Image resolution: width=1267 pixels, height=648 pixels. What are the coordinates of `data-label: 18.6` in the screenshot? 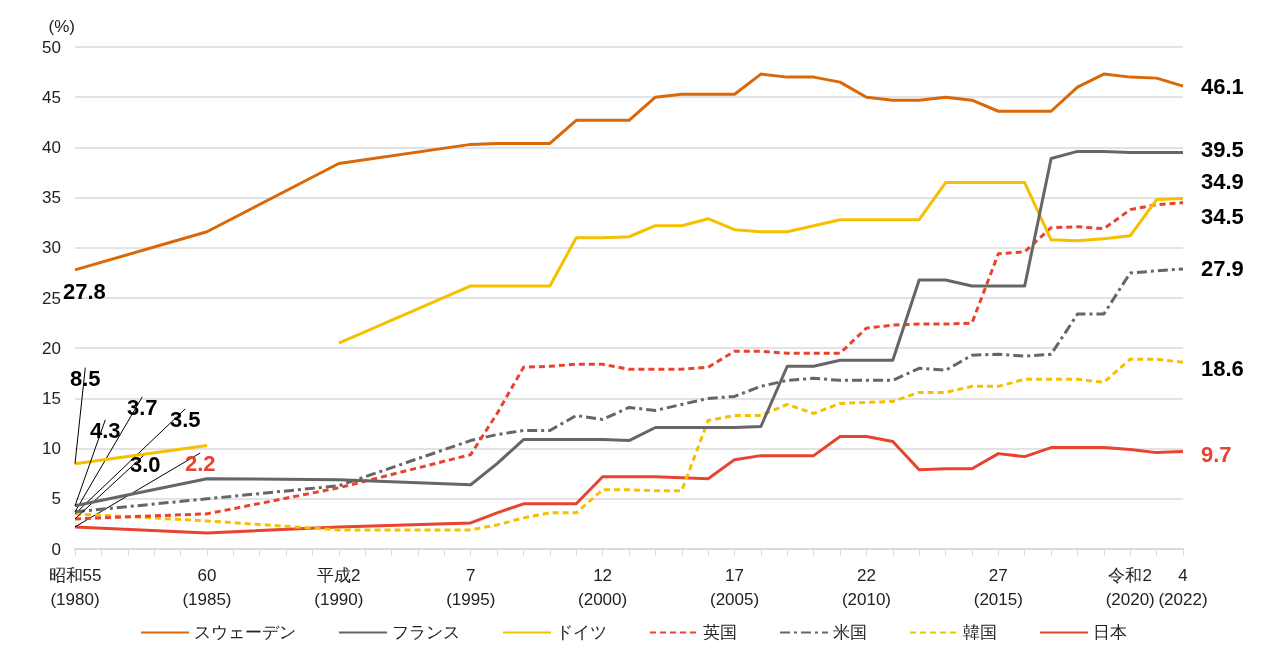 It's located at (1222, 368).